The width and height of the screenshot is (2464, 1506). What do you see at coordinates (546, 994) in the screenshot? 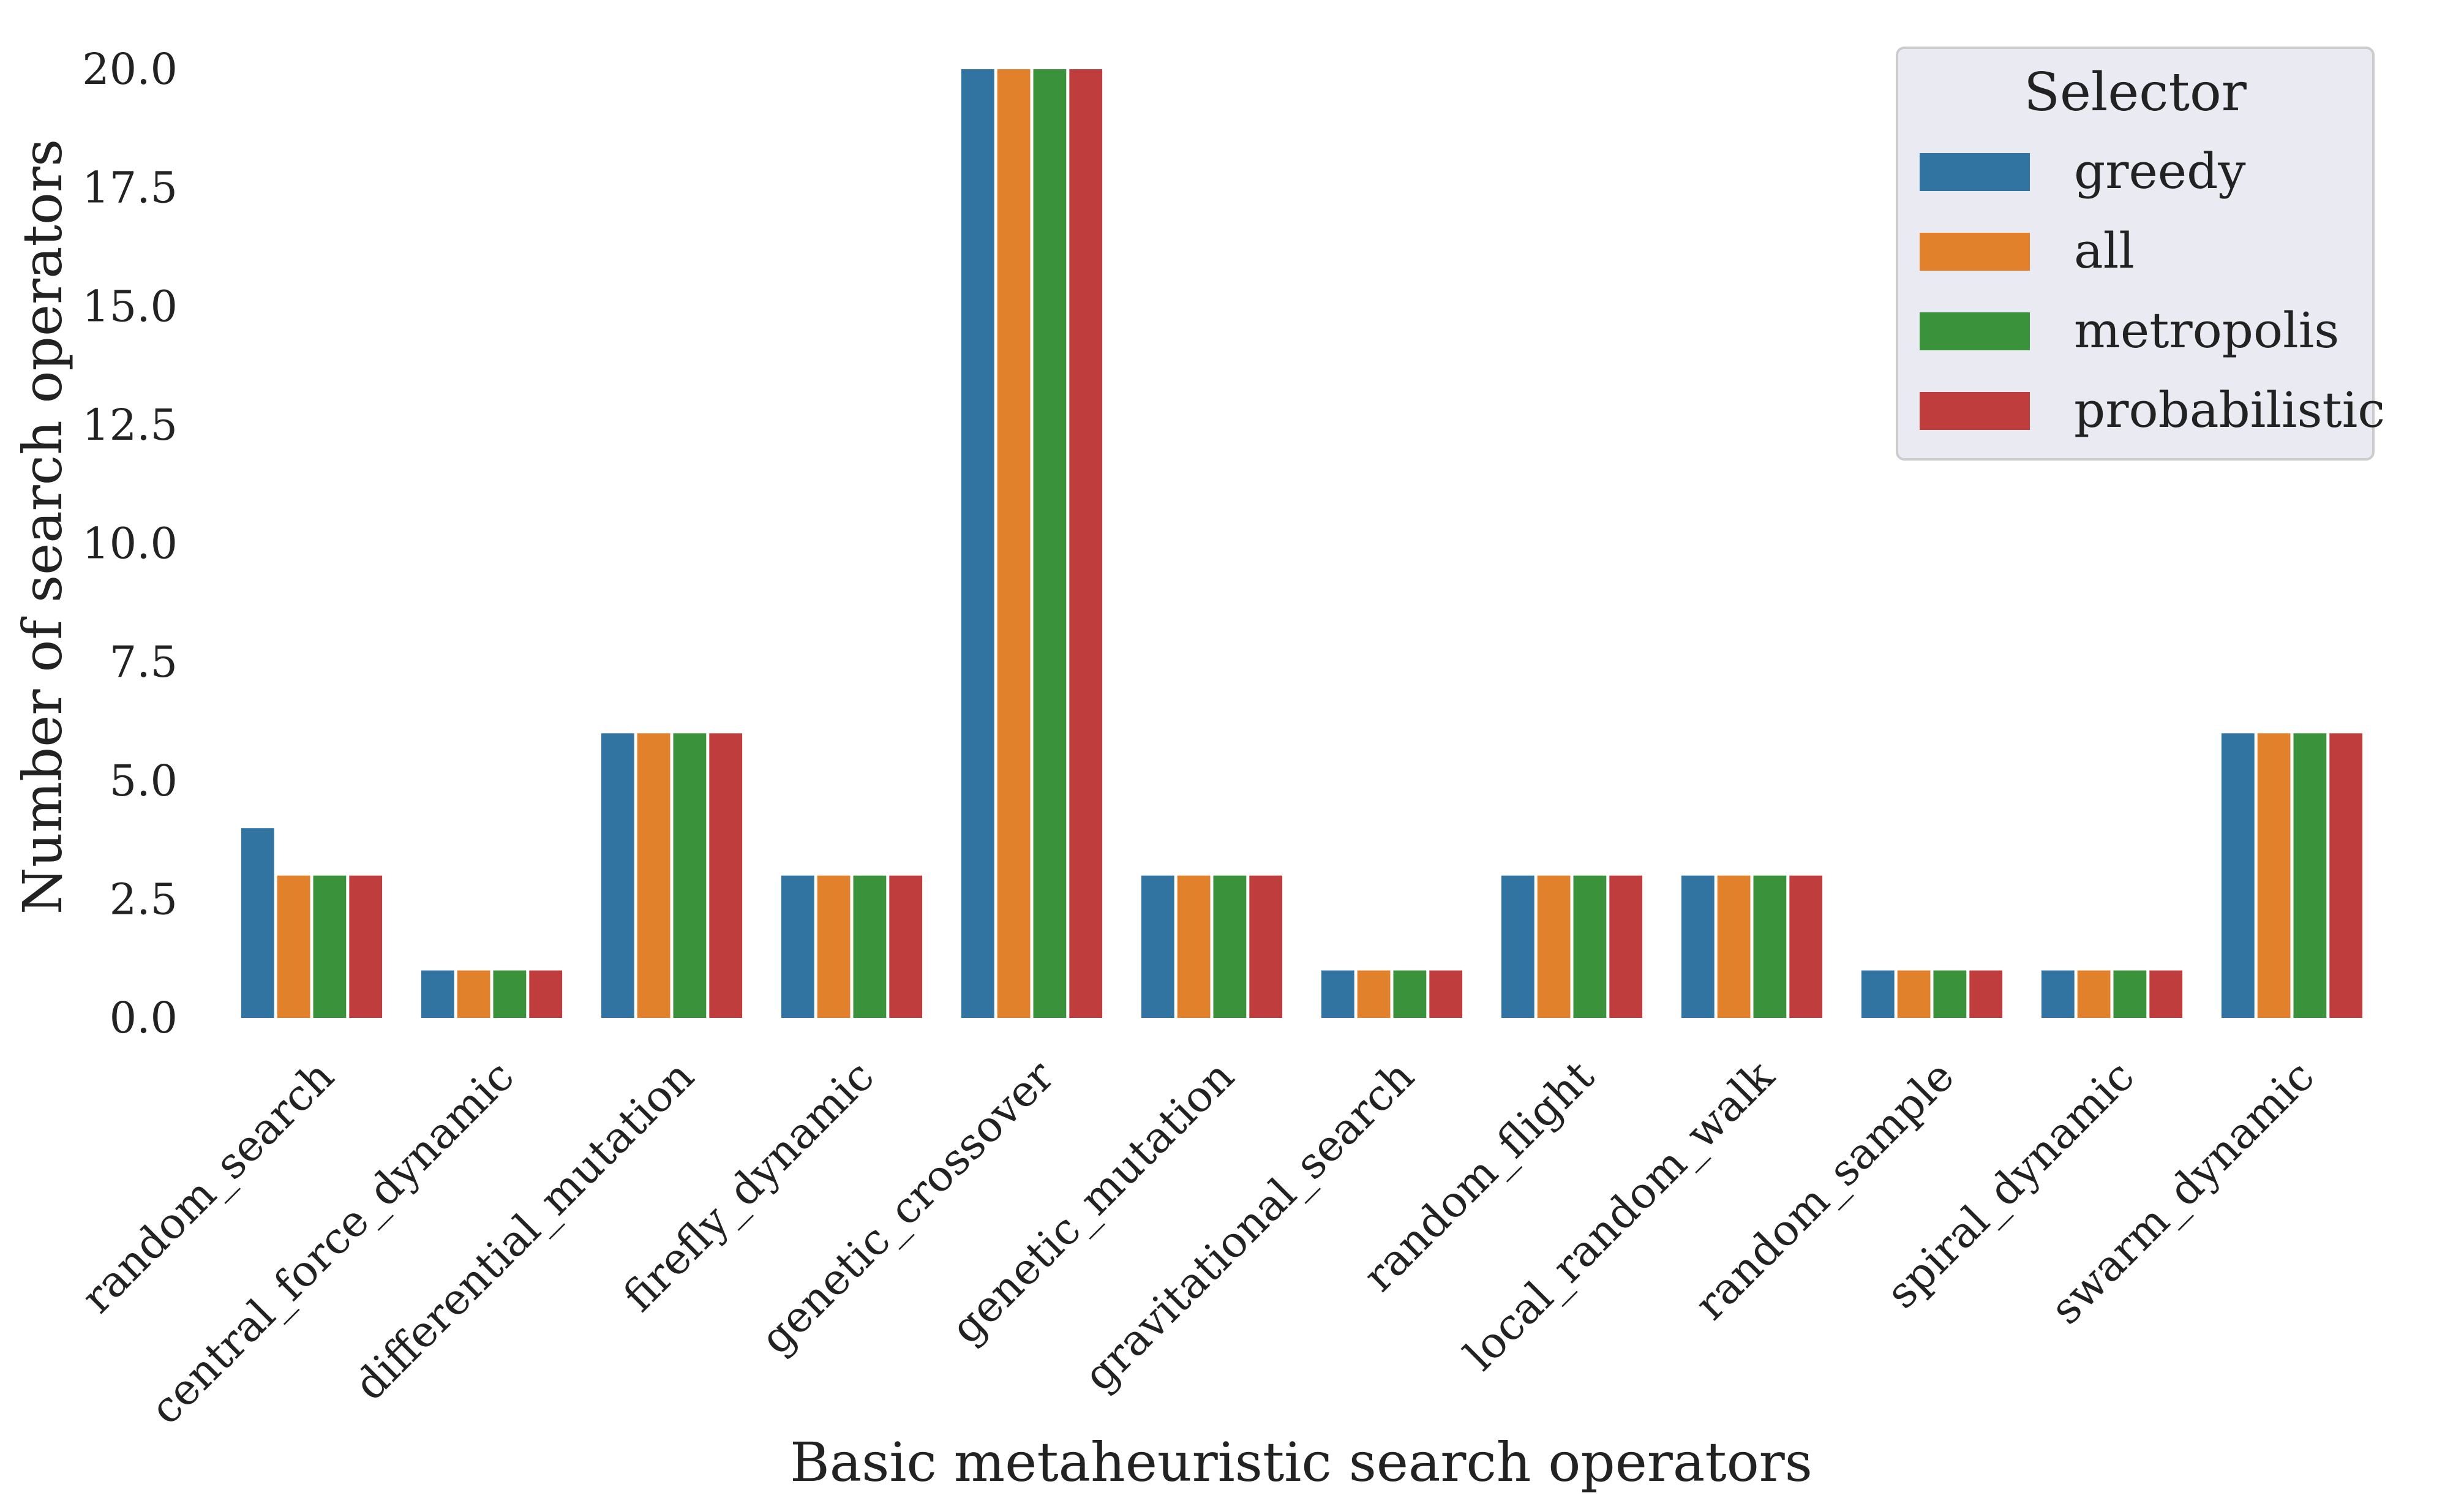
I see `bar-probabilistic-central_force_dynamic` at bounding box center [546, 994].